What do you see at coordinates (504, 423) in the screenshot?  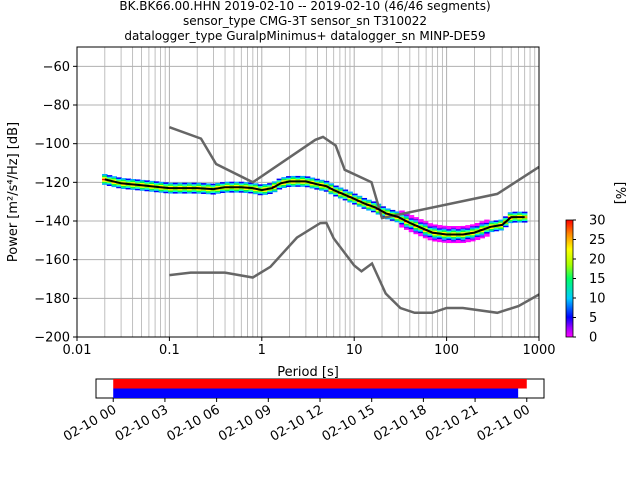 I see `timeline-tick-label: 02-11 00` at bounding box center [504, 423].